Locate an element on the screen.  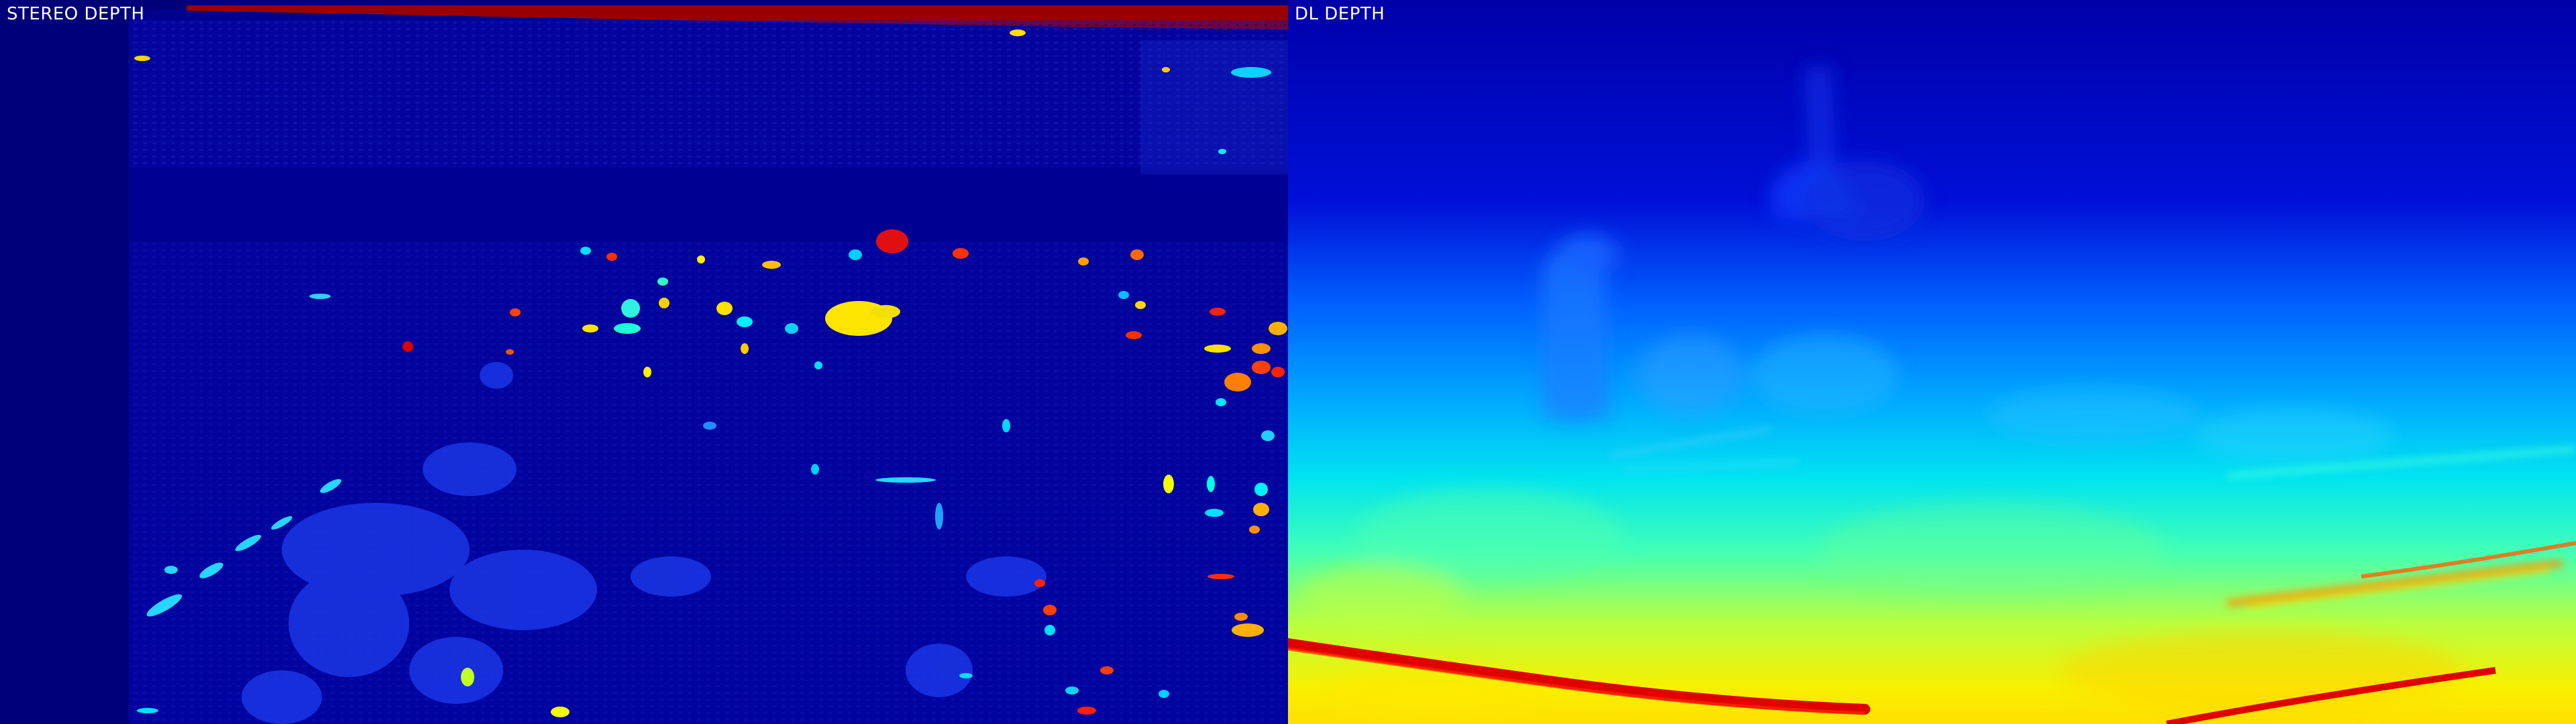
dl-red-rail-right is located at coordinates (2331, 695).